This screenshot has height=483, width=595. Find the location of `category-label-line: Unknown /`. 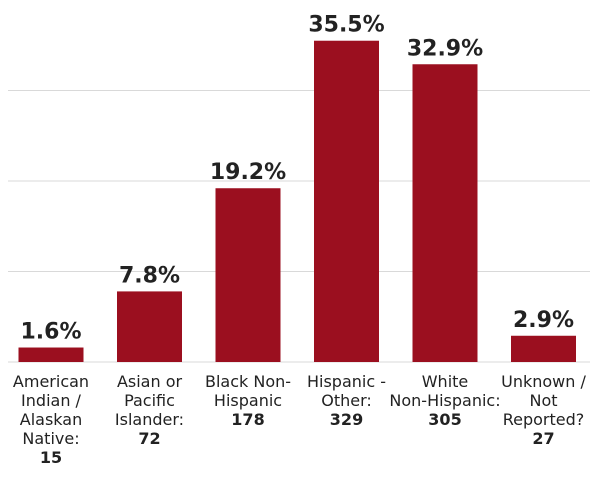

category-label-line: Unknown / is located at coordinates (543, 381).